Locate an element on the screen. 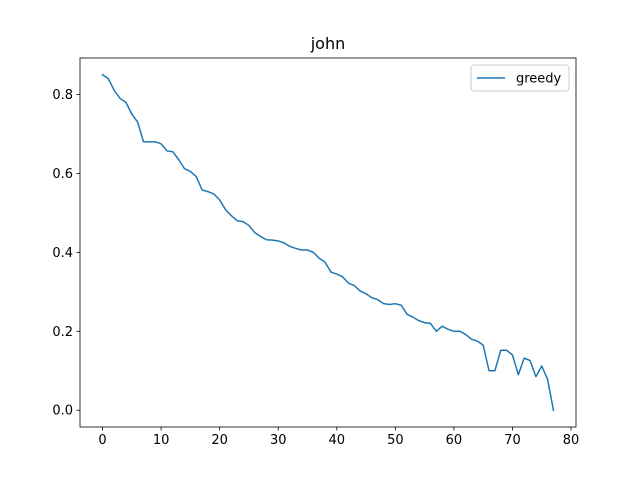  x-tick-label: 70 is located at coordinates (512, 440).